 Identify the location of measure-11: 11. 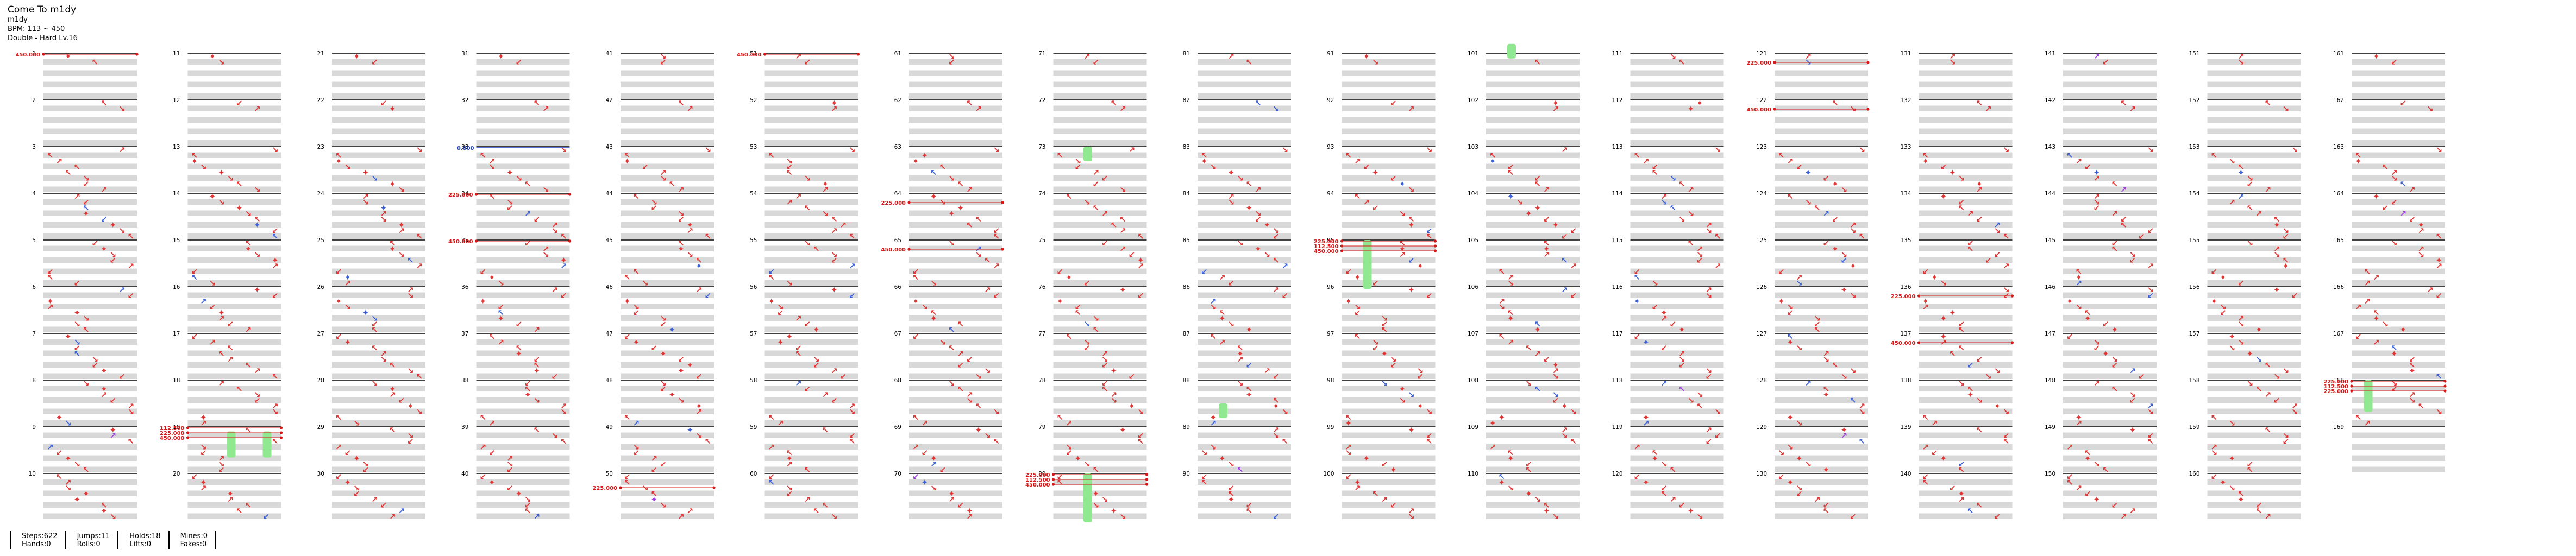
(227, 74).